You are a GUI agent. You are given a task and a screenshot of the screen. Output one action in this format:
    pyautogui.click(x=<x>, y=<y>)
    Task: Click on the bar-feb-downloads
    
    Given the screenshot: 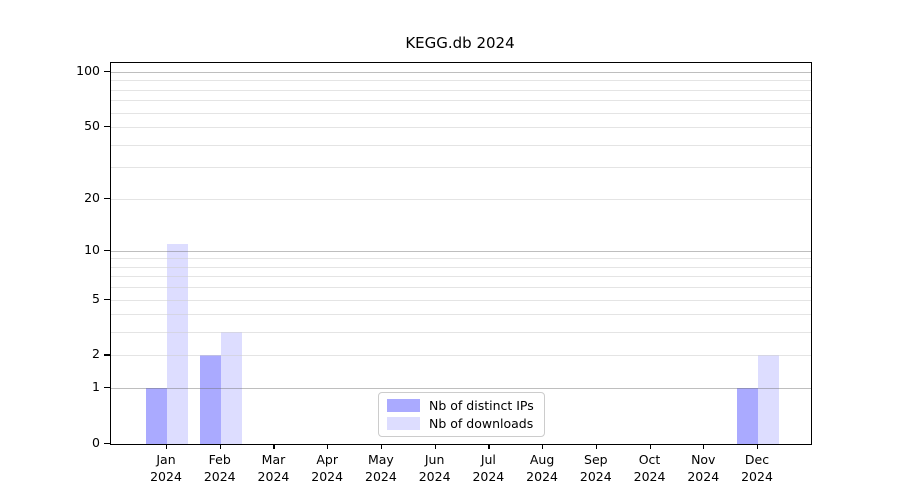 What is the action you would take?
    pyautogui.click(x=231, y=388)
    